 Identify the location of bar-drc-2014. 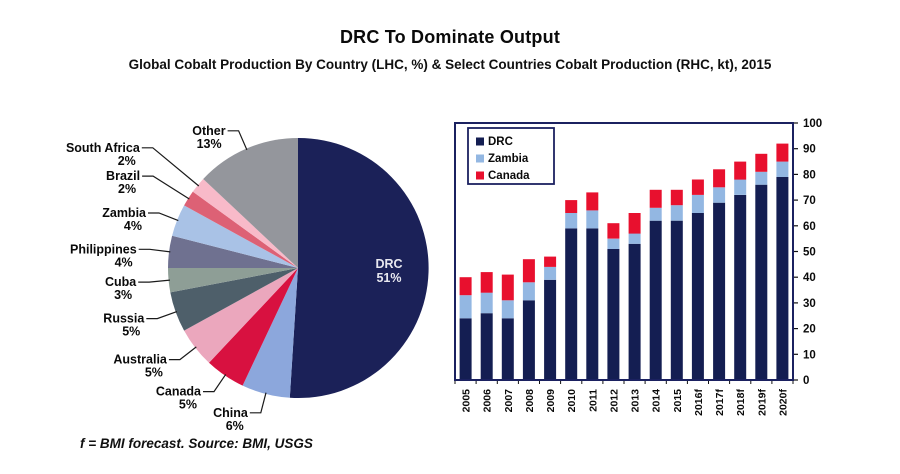
(655, 300).